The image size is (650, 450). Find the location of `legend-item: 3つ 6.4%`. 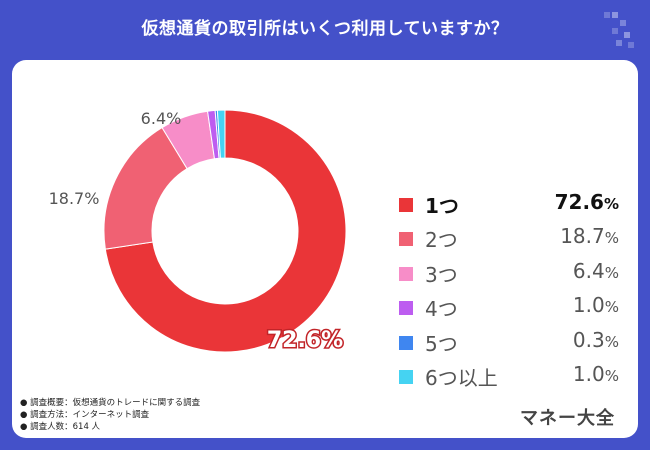

legend-item: 3つ 6.4% is located at coordinates (509, 273).